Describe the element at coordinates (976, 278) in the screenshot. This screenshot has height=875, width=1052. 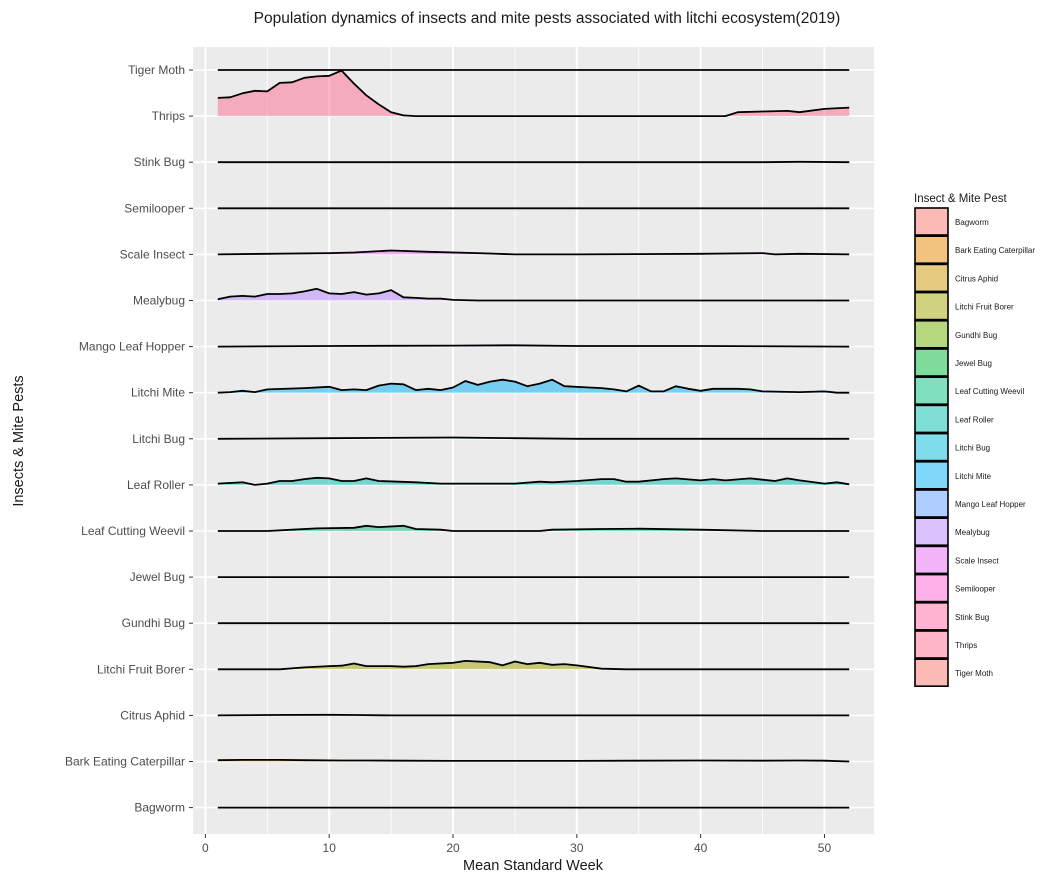
I see `legend-label: Citrus Aphid` at that location.